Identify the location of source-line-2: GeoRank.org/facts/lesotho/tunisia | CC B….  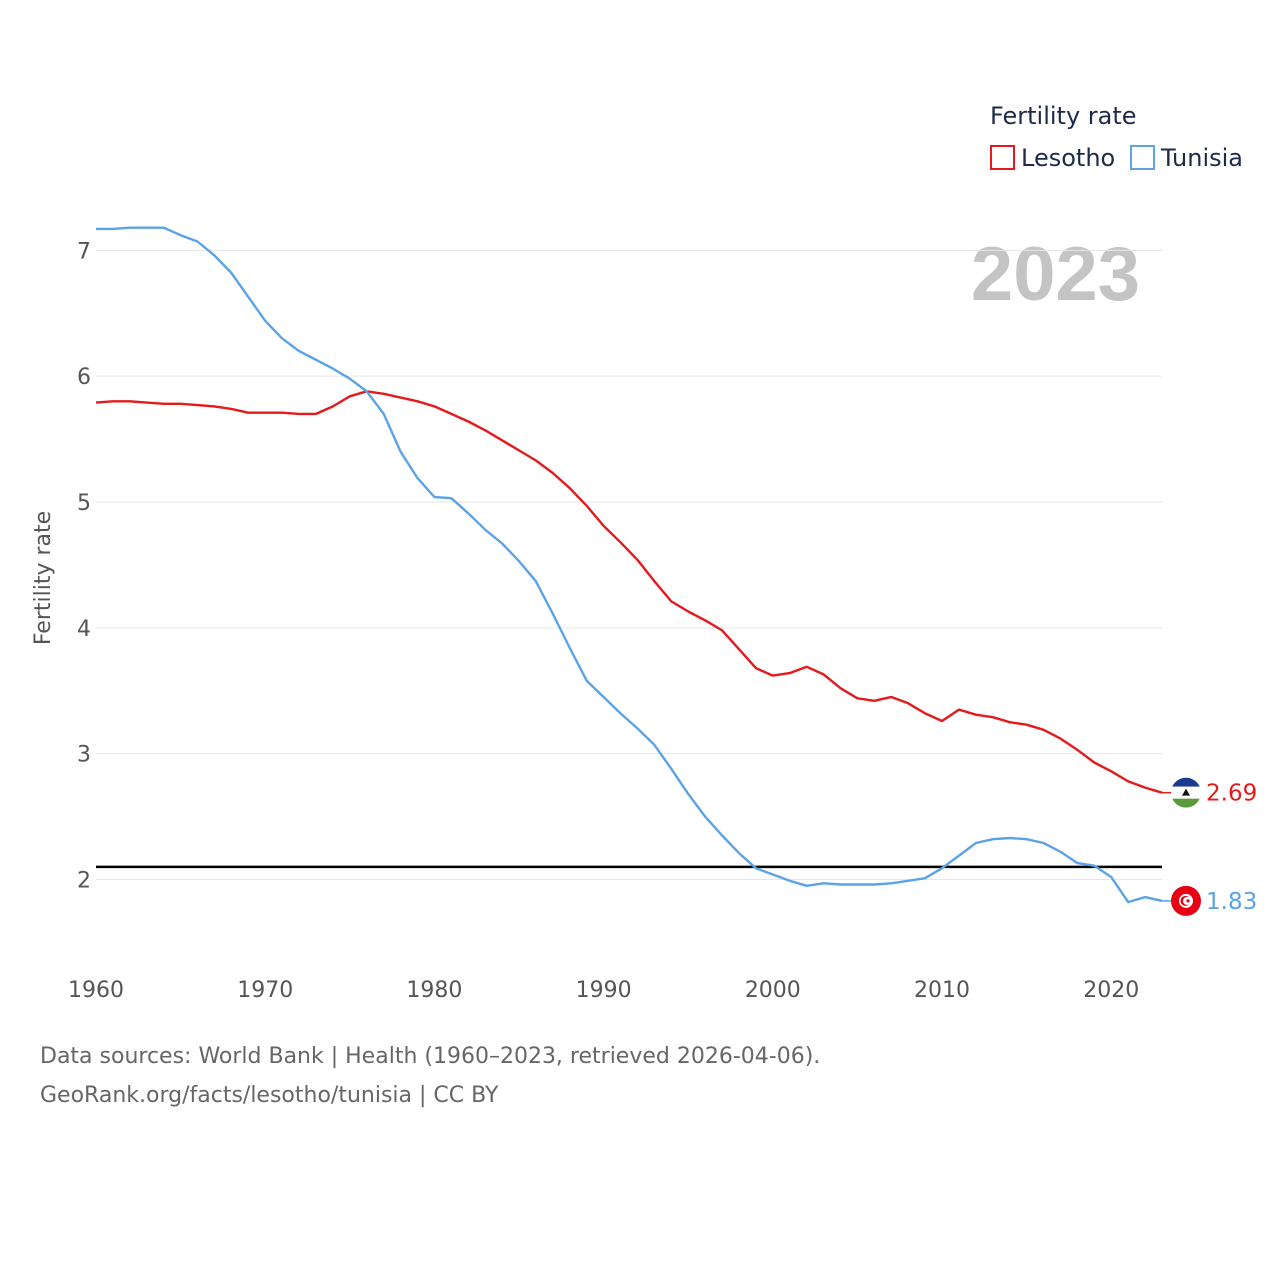
(269, 1095).